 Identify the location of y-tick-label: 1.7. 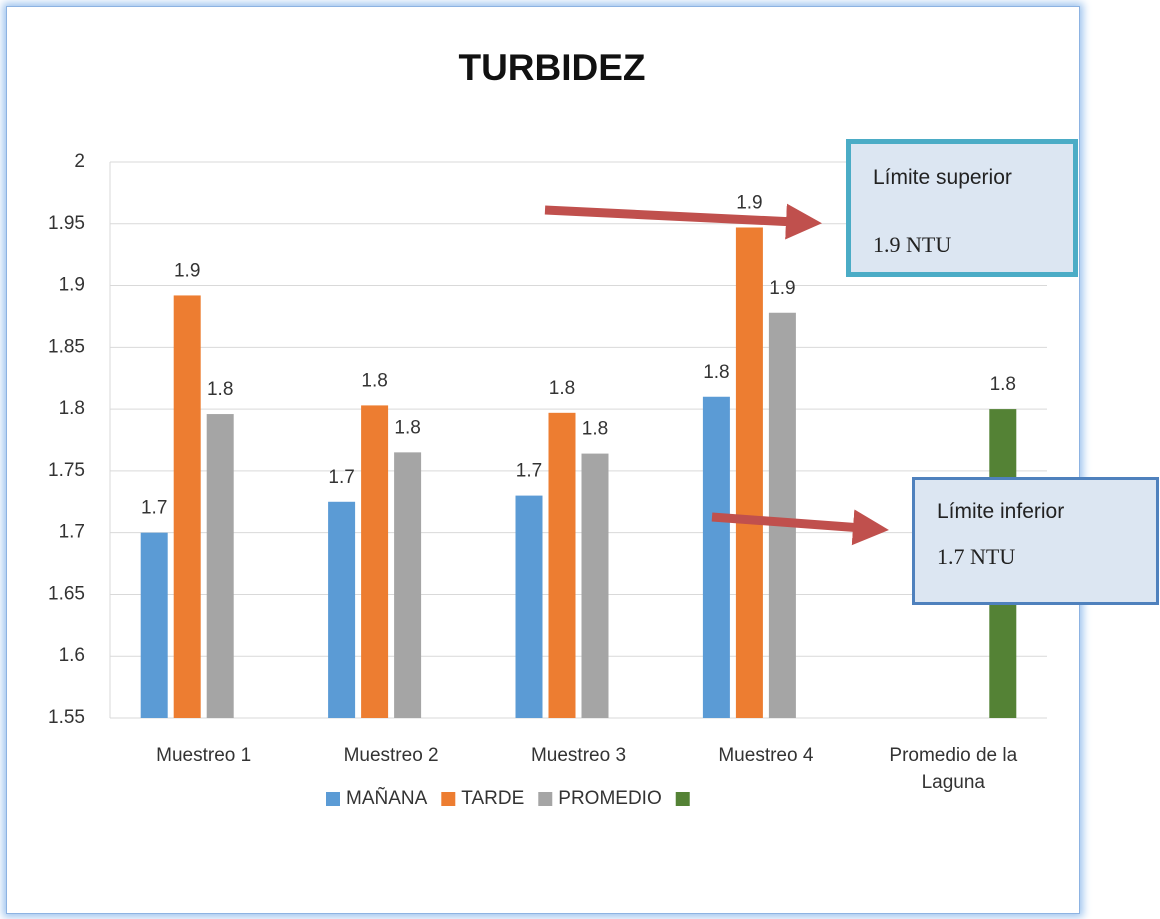
(72, 532).